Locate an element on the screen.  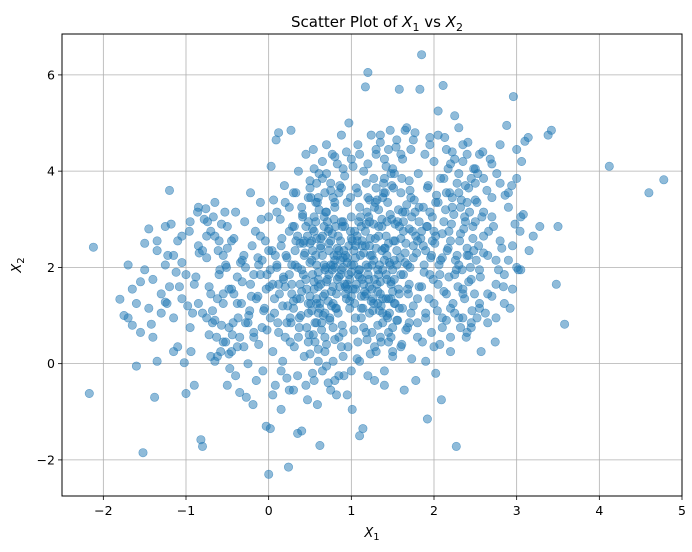
y-tick-label: 4 is located at coordinates (51, 171).